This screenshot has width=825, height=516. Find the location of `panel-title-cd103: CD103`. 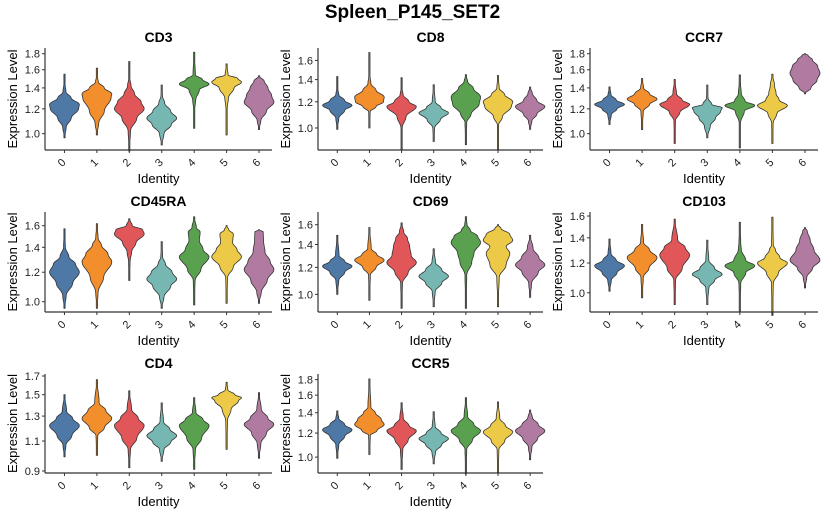

panel-title-cd103: CD103 is located at coordinates (704, 201).